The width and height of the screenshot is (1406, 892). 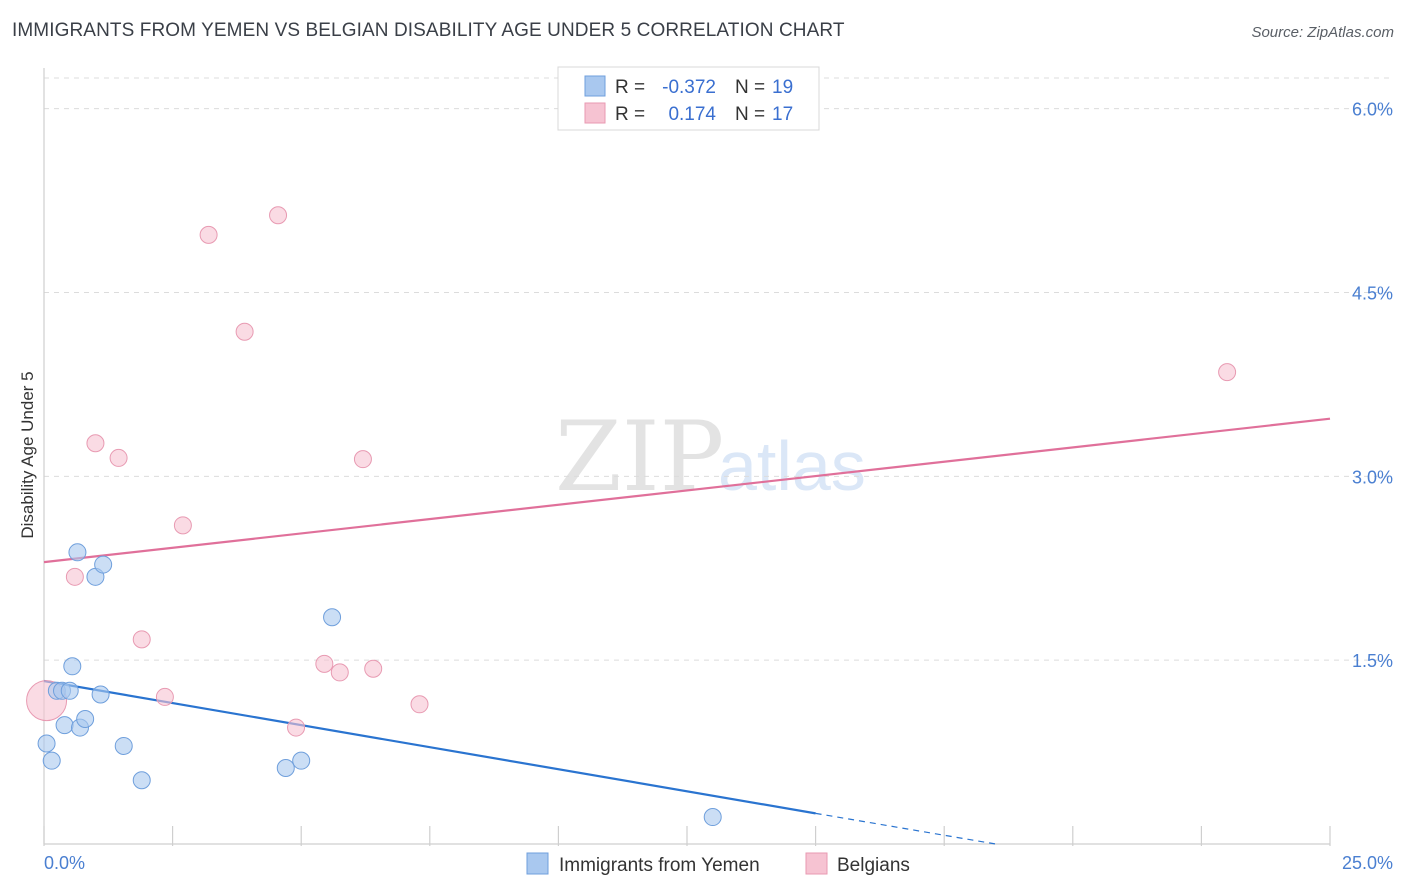 What do you see at coordinates (595, 113) in the screenshot?
I see `legend-swatch-belgians` at bounding box center [595, 113].